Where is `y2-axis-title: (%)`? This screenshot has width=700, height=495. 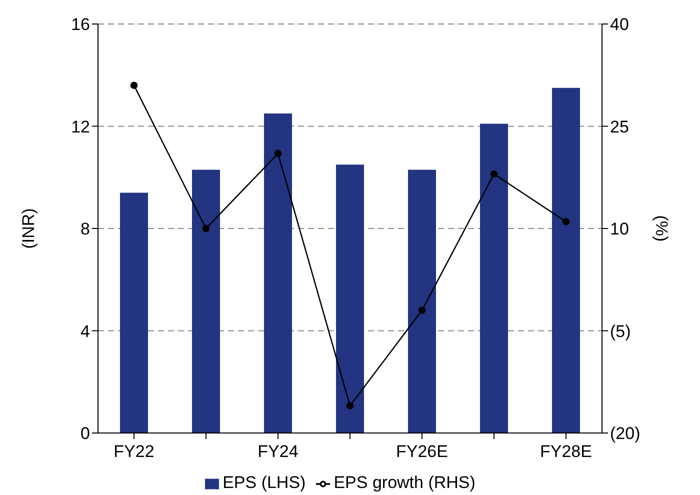
y2-axis-title: (%) is located at coordinates (661, 228).